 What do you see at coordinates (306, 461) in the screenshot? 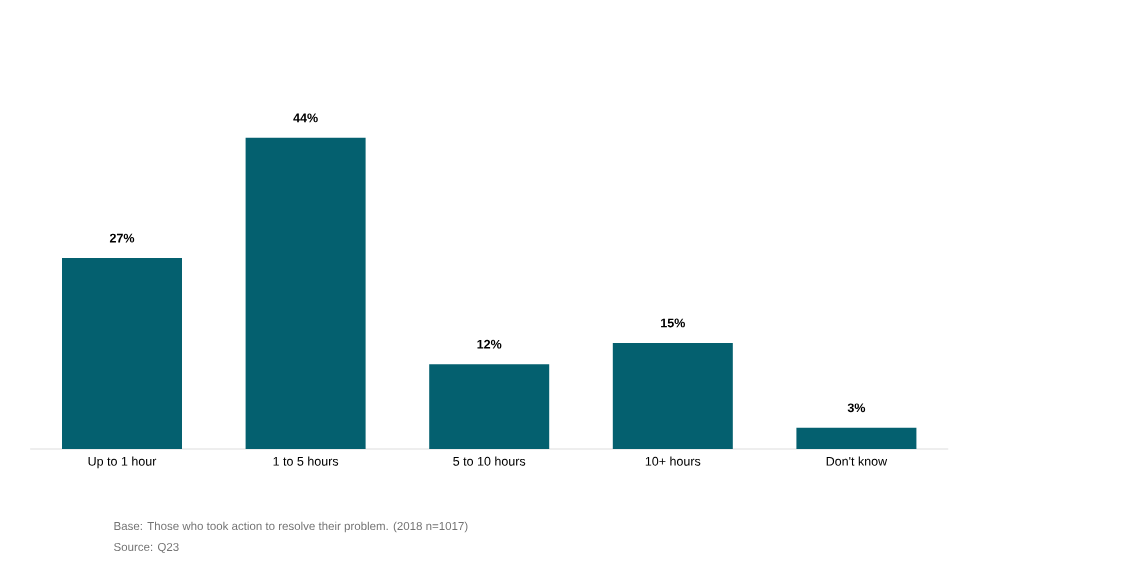
I see `x-tick-label: 1 to 5 hours` at bounding box center [306, 461].